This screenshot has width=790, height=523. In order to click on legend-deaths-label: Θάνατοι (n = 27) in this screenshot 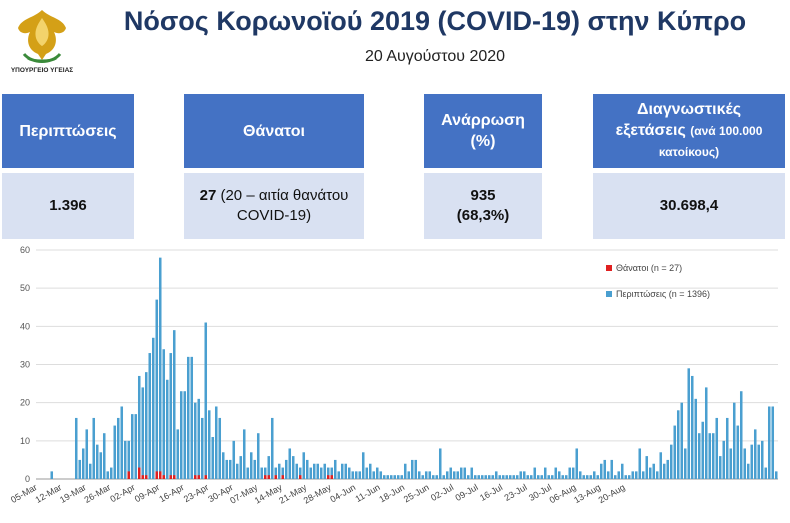, I will do `click(649, 268)`.